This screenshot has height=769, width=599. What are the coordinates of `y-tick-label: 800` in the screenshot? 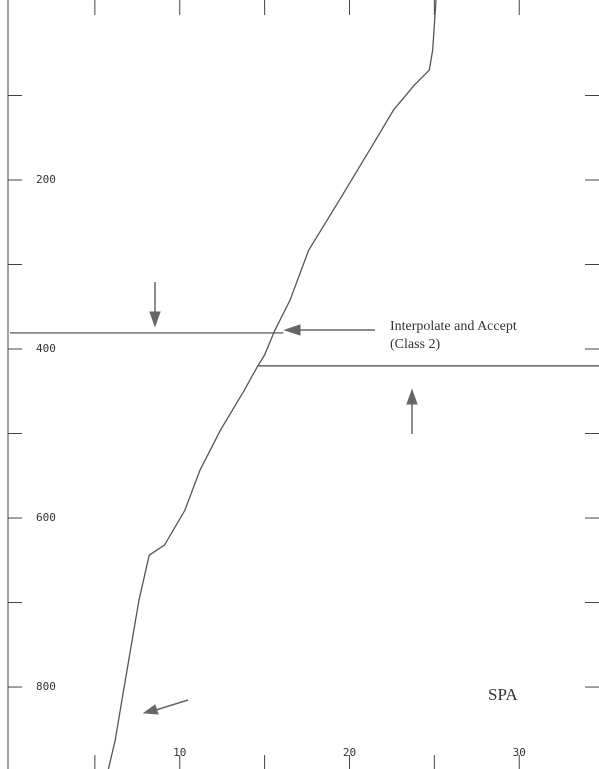 It's located at (46, 686).